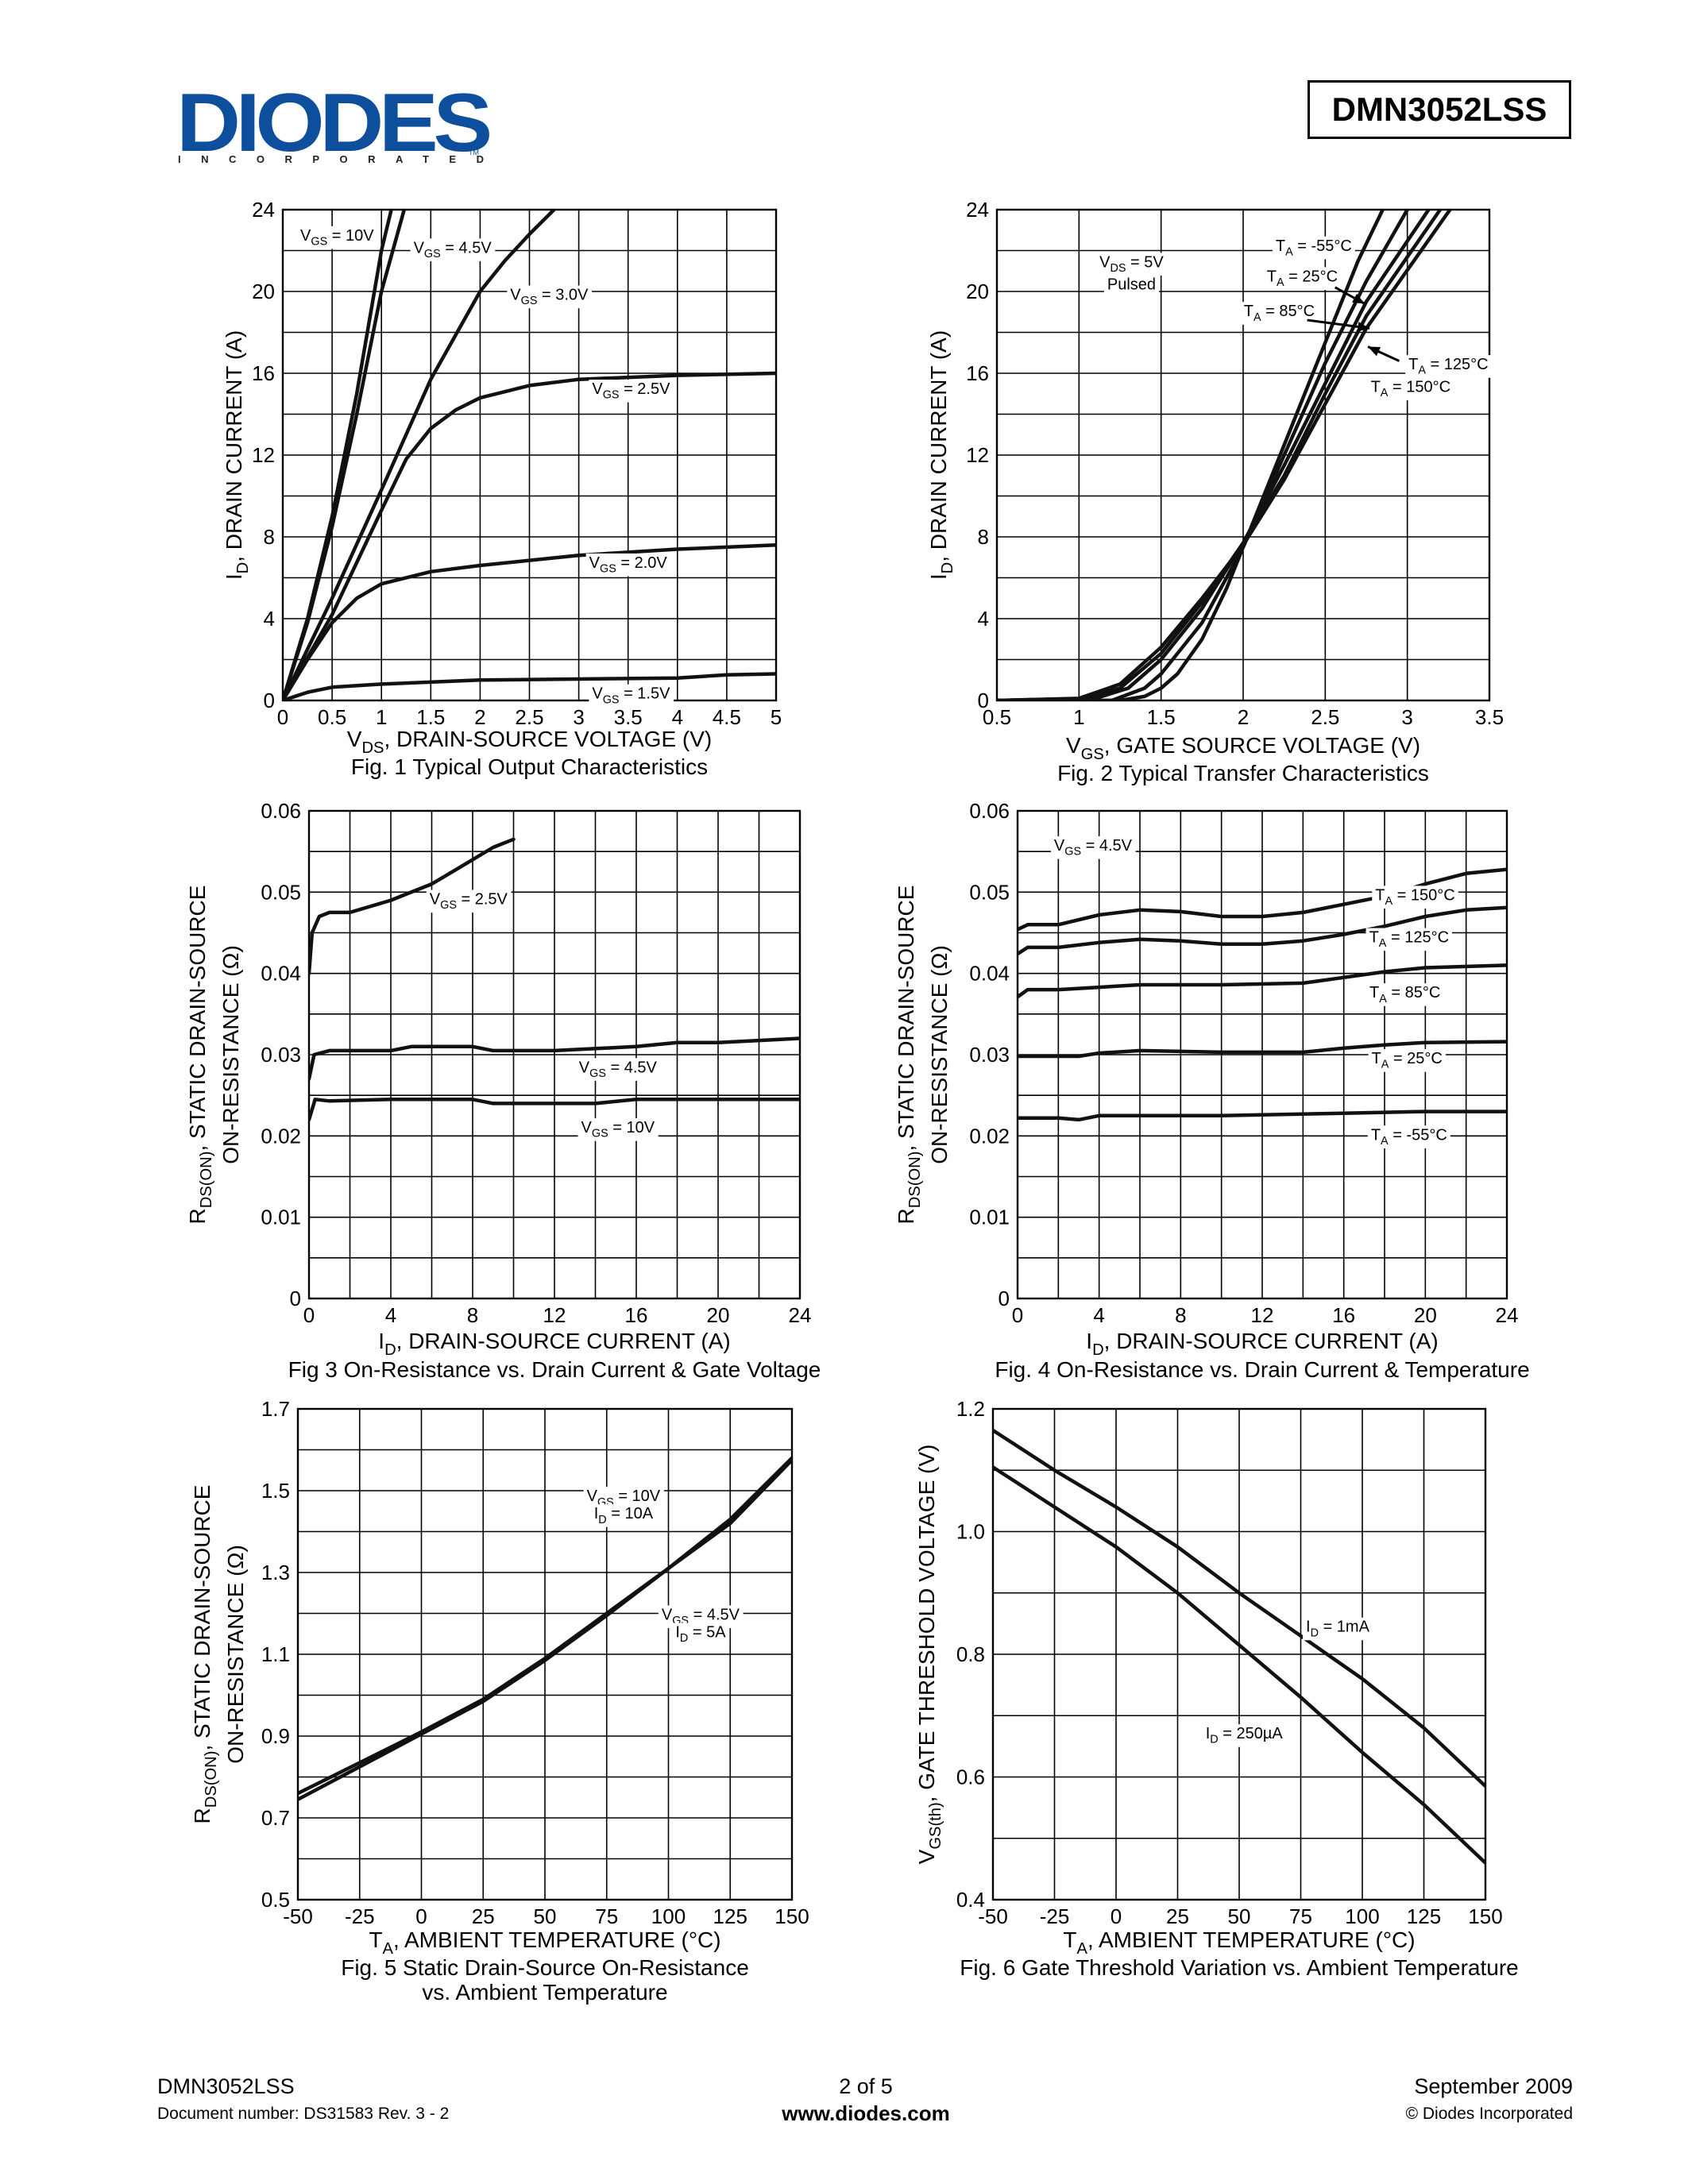 This screenshot has height=2184, width=1688. Describe the element at coordinates (431, 717) in the screenshot. I see `x-tick-label: 1.5` at that location.